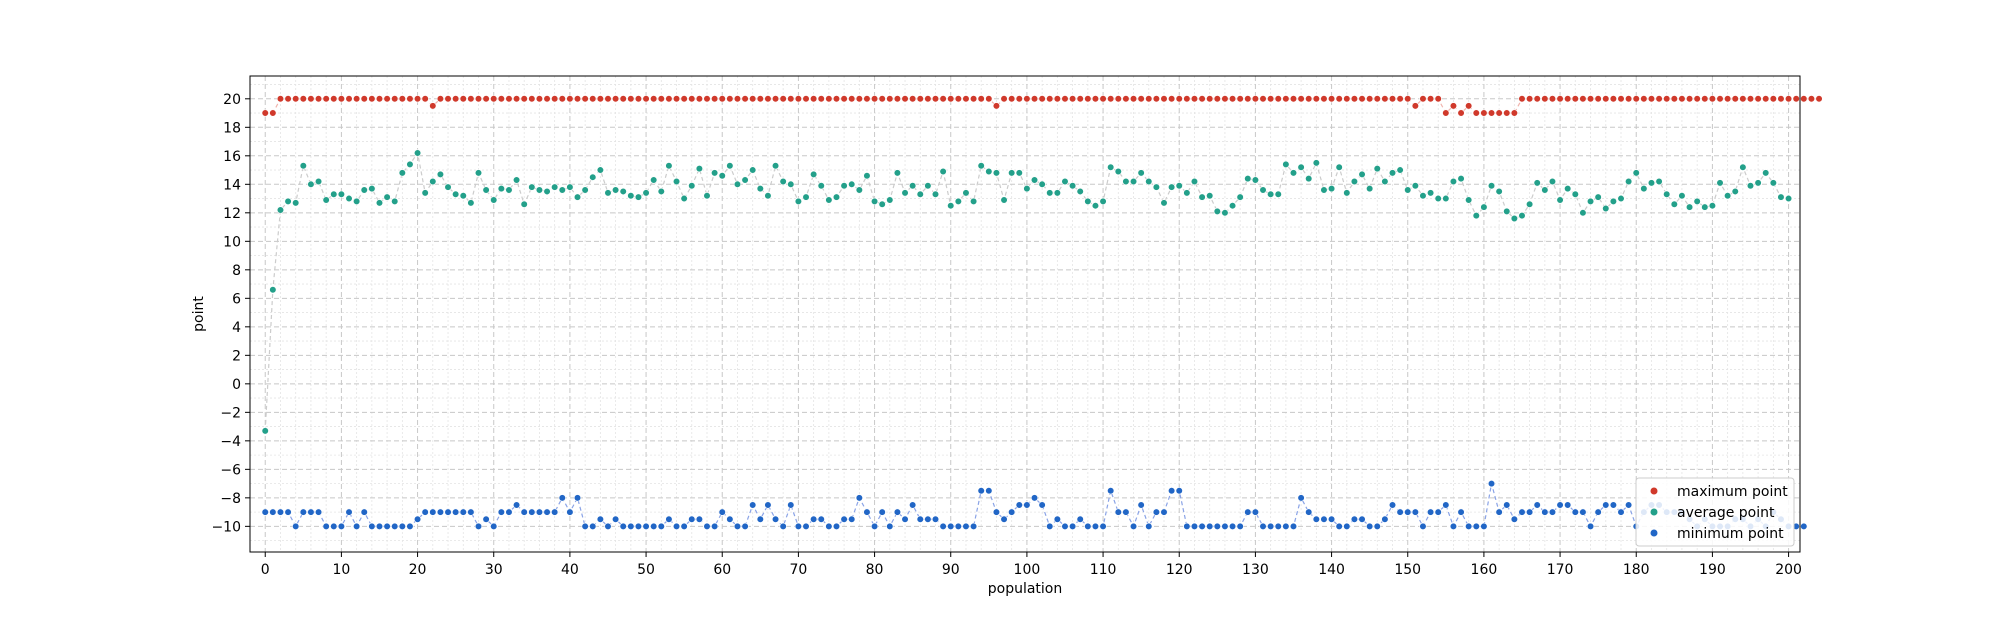  Describe the element at coordinates (1788, 570) in the screenshot. I see `x-tick-label: 200` at that location.